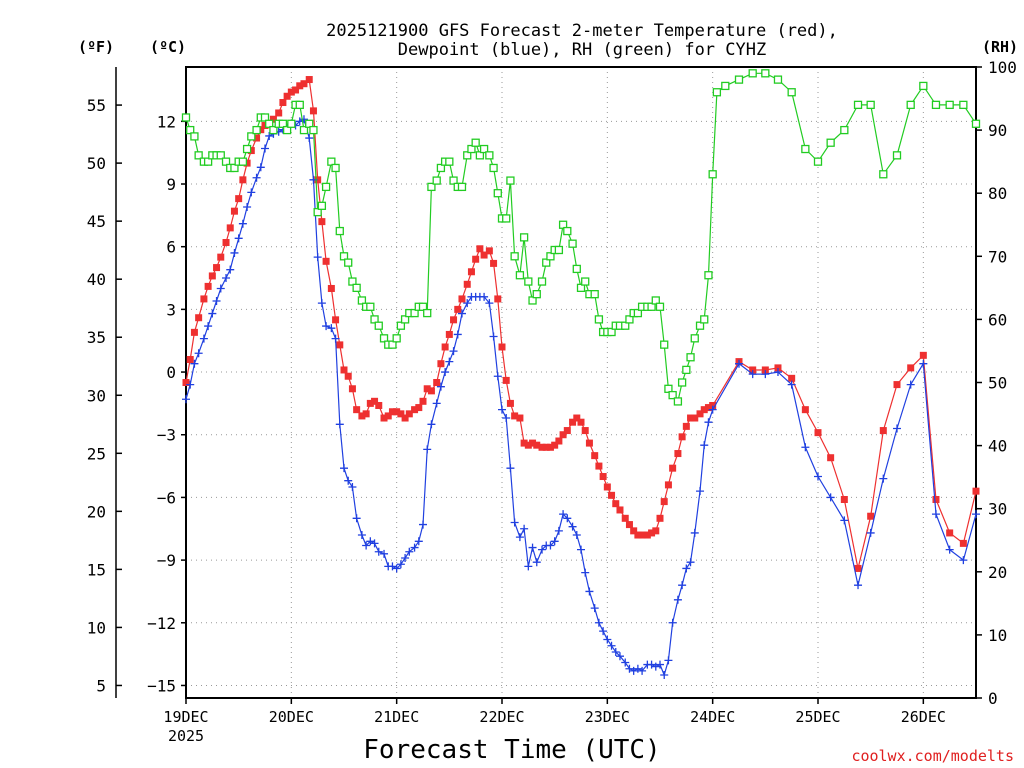 The width and height of the screenshot is (1024, 768). Describe the element at coordinates (817, 717) in the screenshot. I see `x-tick-label: 25DEC` at that location.